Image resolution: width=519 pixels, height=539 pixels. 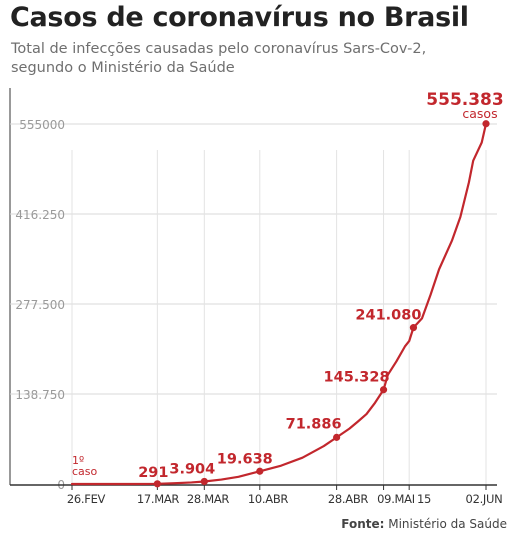 I want to click on data-label: 241.080, so click(x=388, y=316).